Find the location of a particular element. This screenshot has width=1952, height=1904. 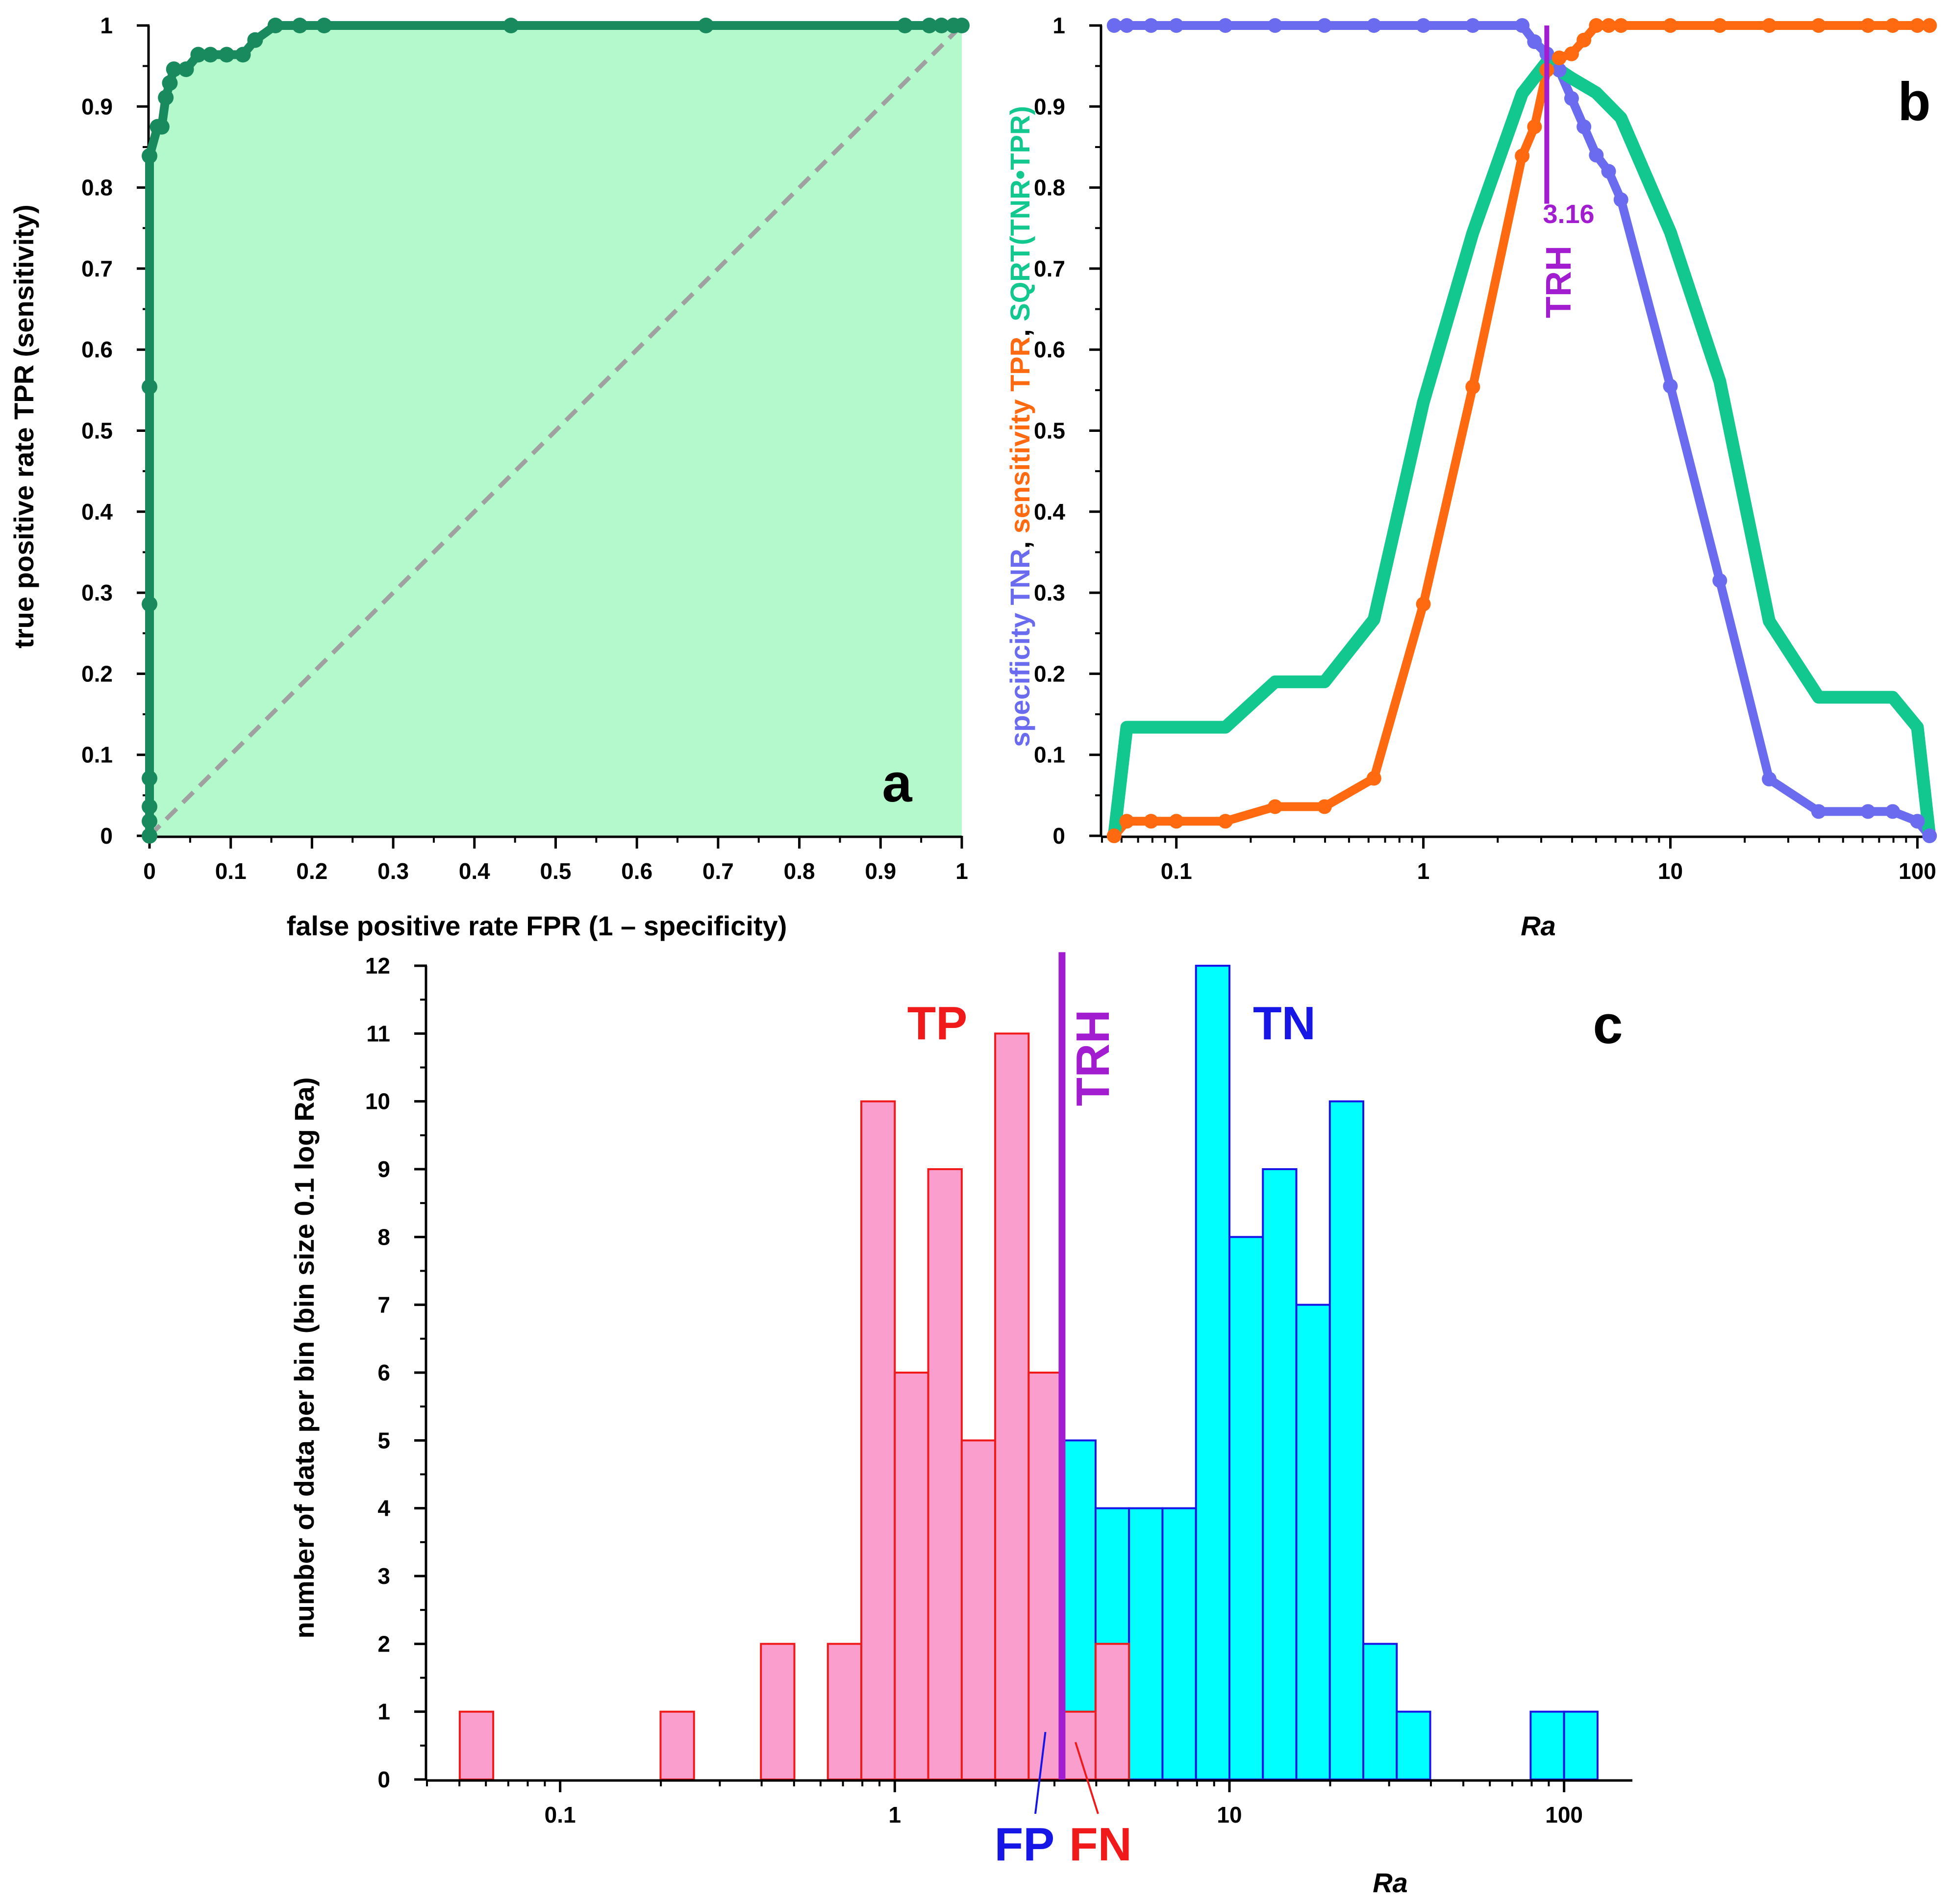

y-tick-label: 0.9 is located at coordinates (1049, 106).